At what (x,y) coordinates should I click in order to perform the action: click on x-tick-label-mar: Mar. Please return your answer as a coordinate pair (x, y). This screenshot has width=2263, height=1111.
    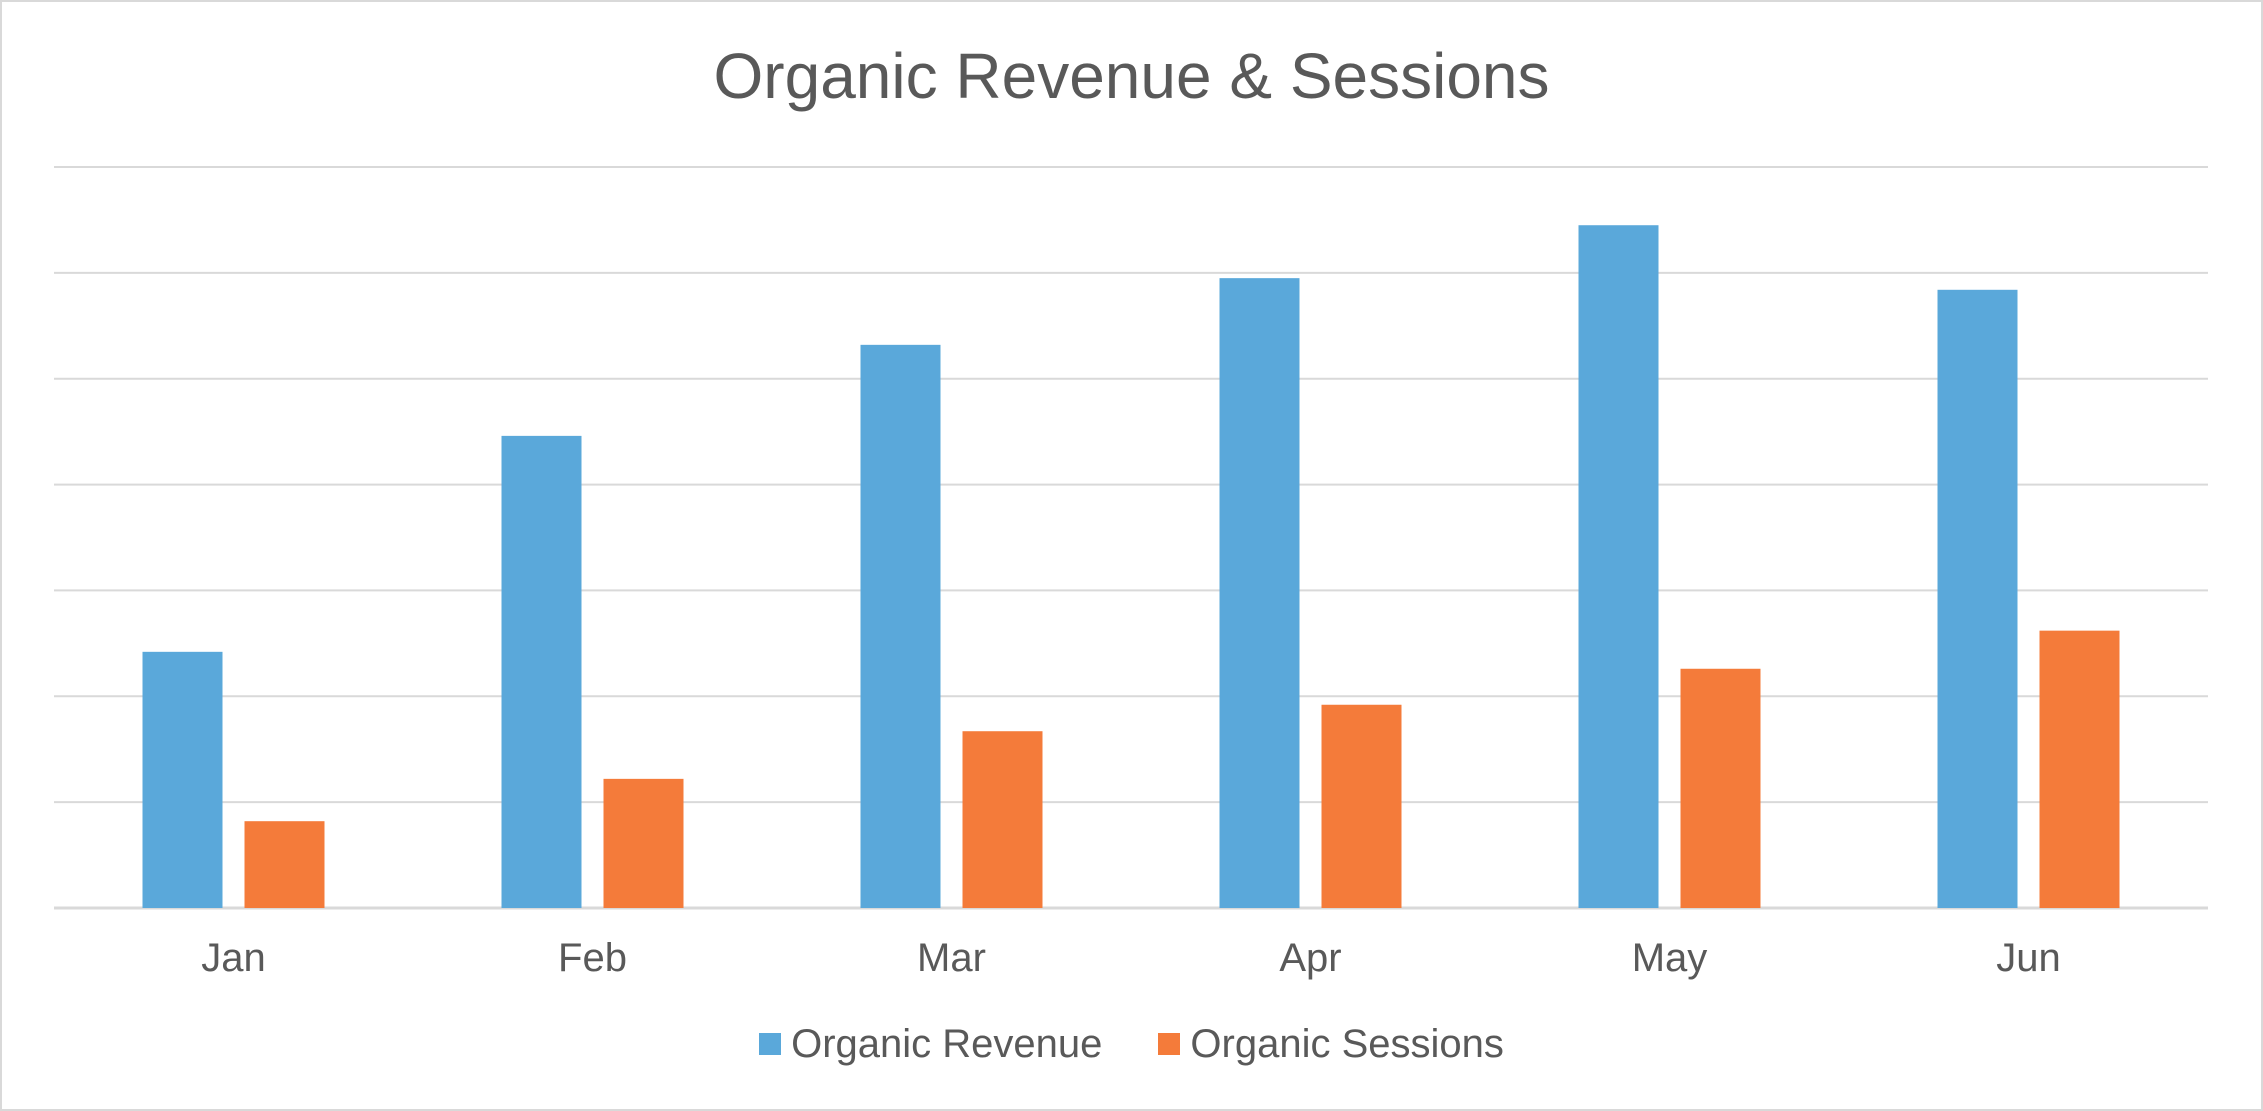
    Looking at the image, I should click on (951, 958).